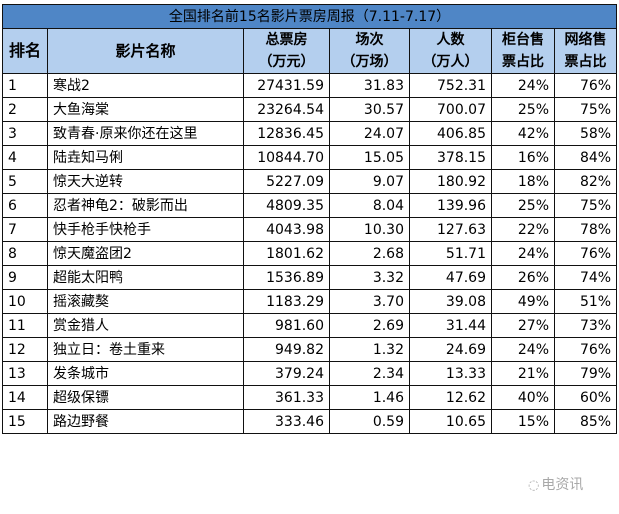 The height and width of the screenshot is (514, 619). I want to click on cell-online-share: 51%, so click(585, 301).